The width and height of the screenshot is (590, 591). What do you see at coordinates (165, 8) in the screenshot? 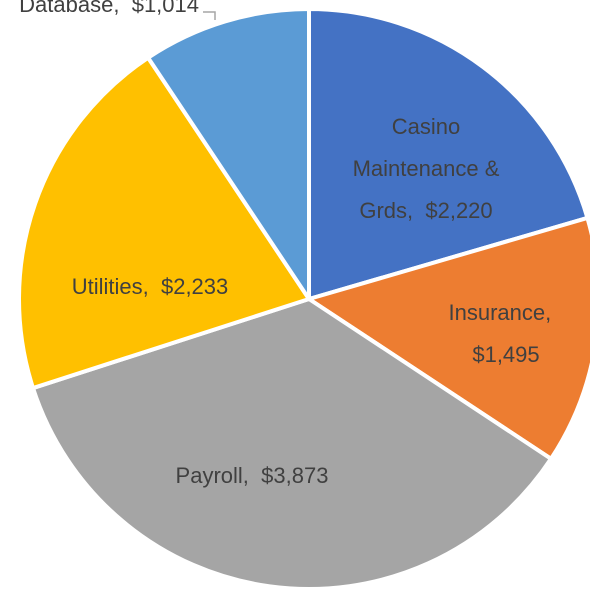
I see `data-label-value: $1,014` at bounding box center [165, 8].